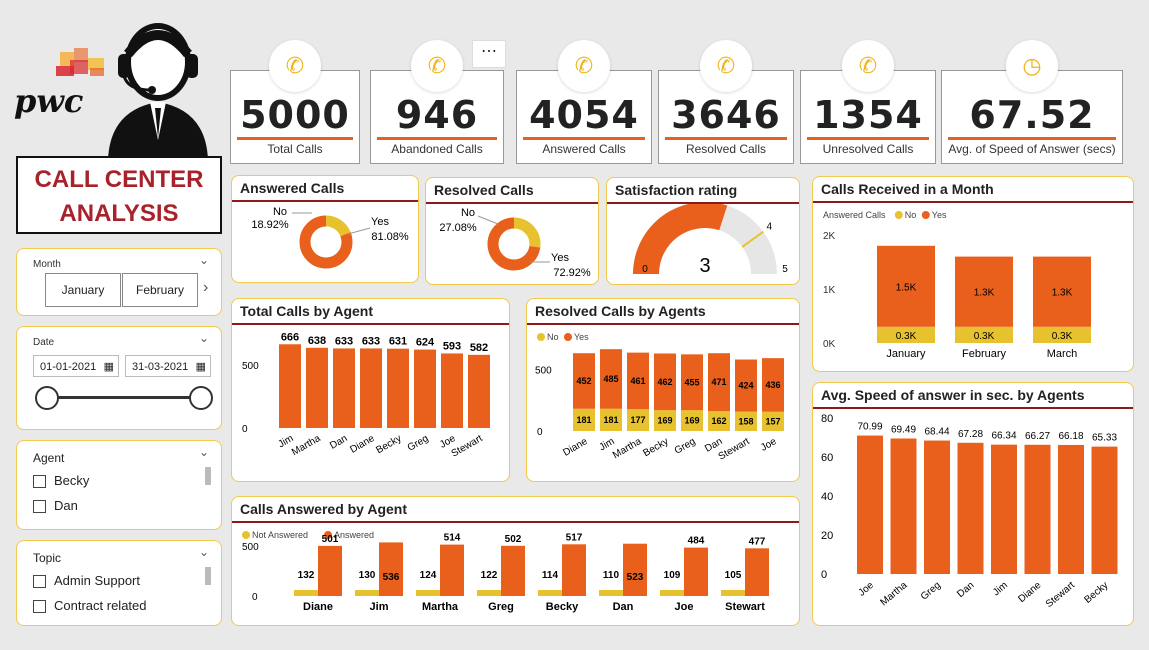 The image size is (1149, 650). Describe the element at coordinates (676, 190) in the screenshot. I see `chart-title: Satisfaction rating` at that location.